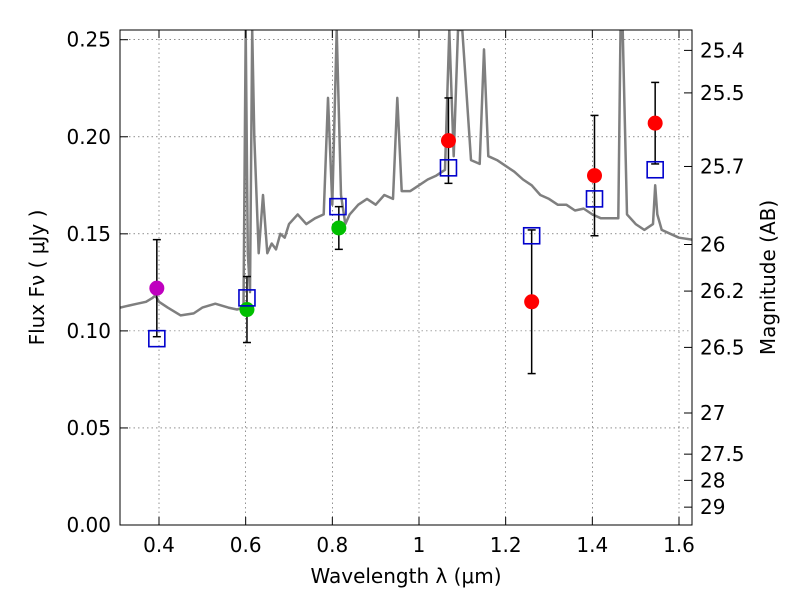 This screenshot has width=800, height=600. Describe the element at coordinates (88, 525) in the screenshot. I see `y-tick-label: 0.00` at that location.